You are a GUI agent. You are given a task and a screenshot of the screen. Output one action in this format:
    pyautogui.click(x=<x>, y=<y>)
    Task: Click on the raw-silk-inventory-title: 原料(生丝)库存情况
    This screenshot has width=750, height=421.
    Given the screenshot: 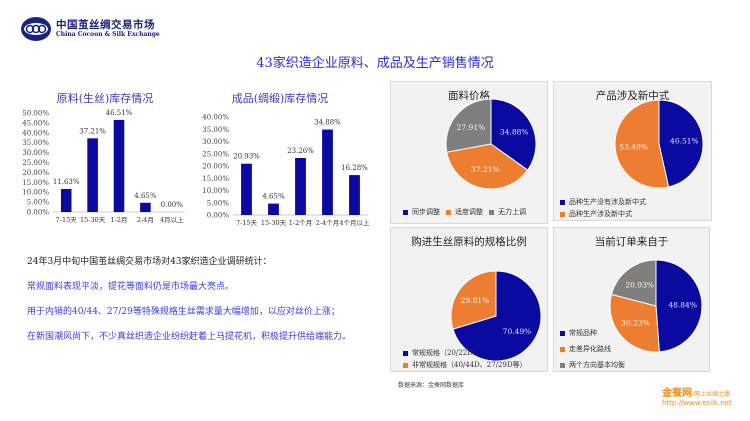 What is the action you would take?
    pyautogui.click(x=105, y=98)
    